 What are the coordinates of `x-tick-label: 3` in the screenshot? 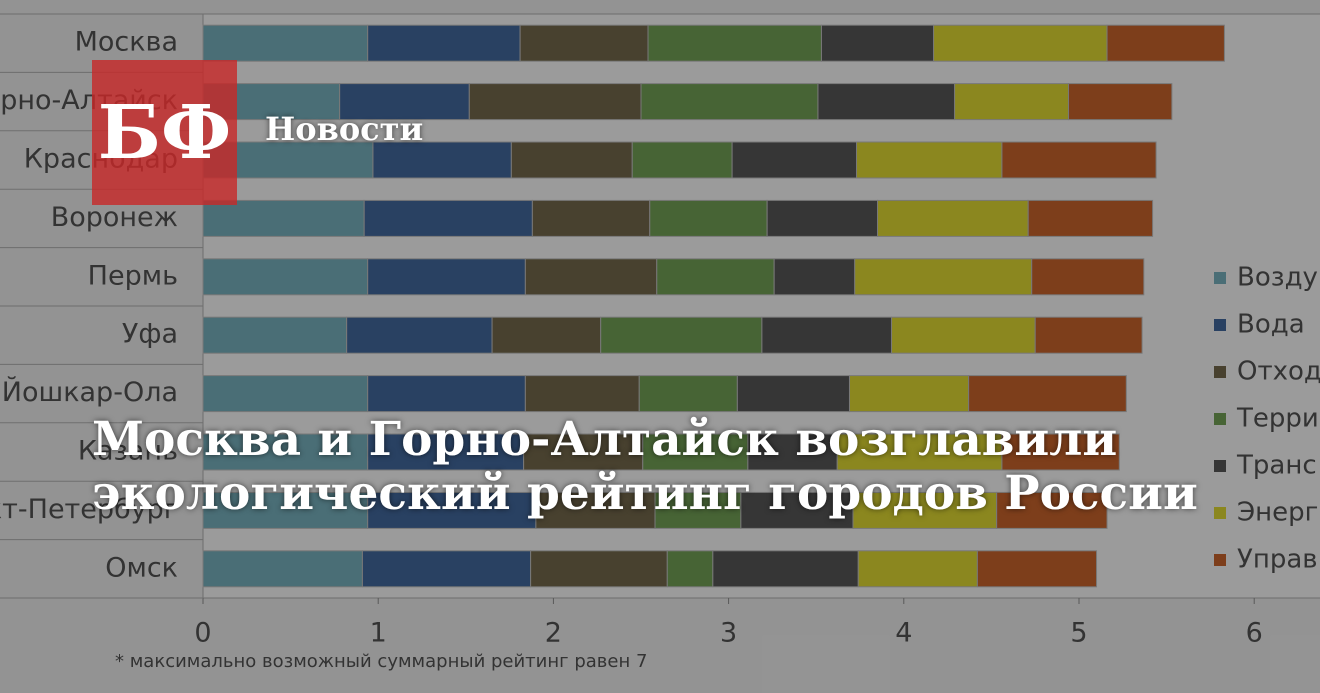 It's located at (728, 633).